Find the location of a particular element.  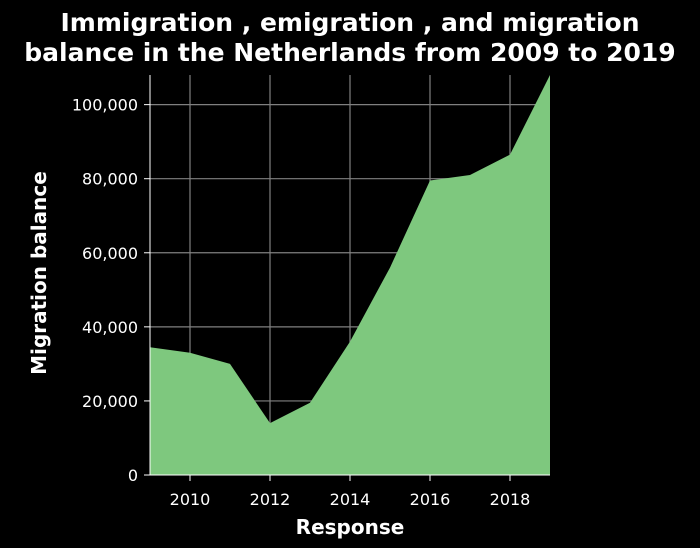

x-tick-label-2012: 2012 is located at coordinates (270, 499).